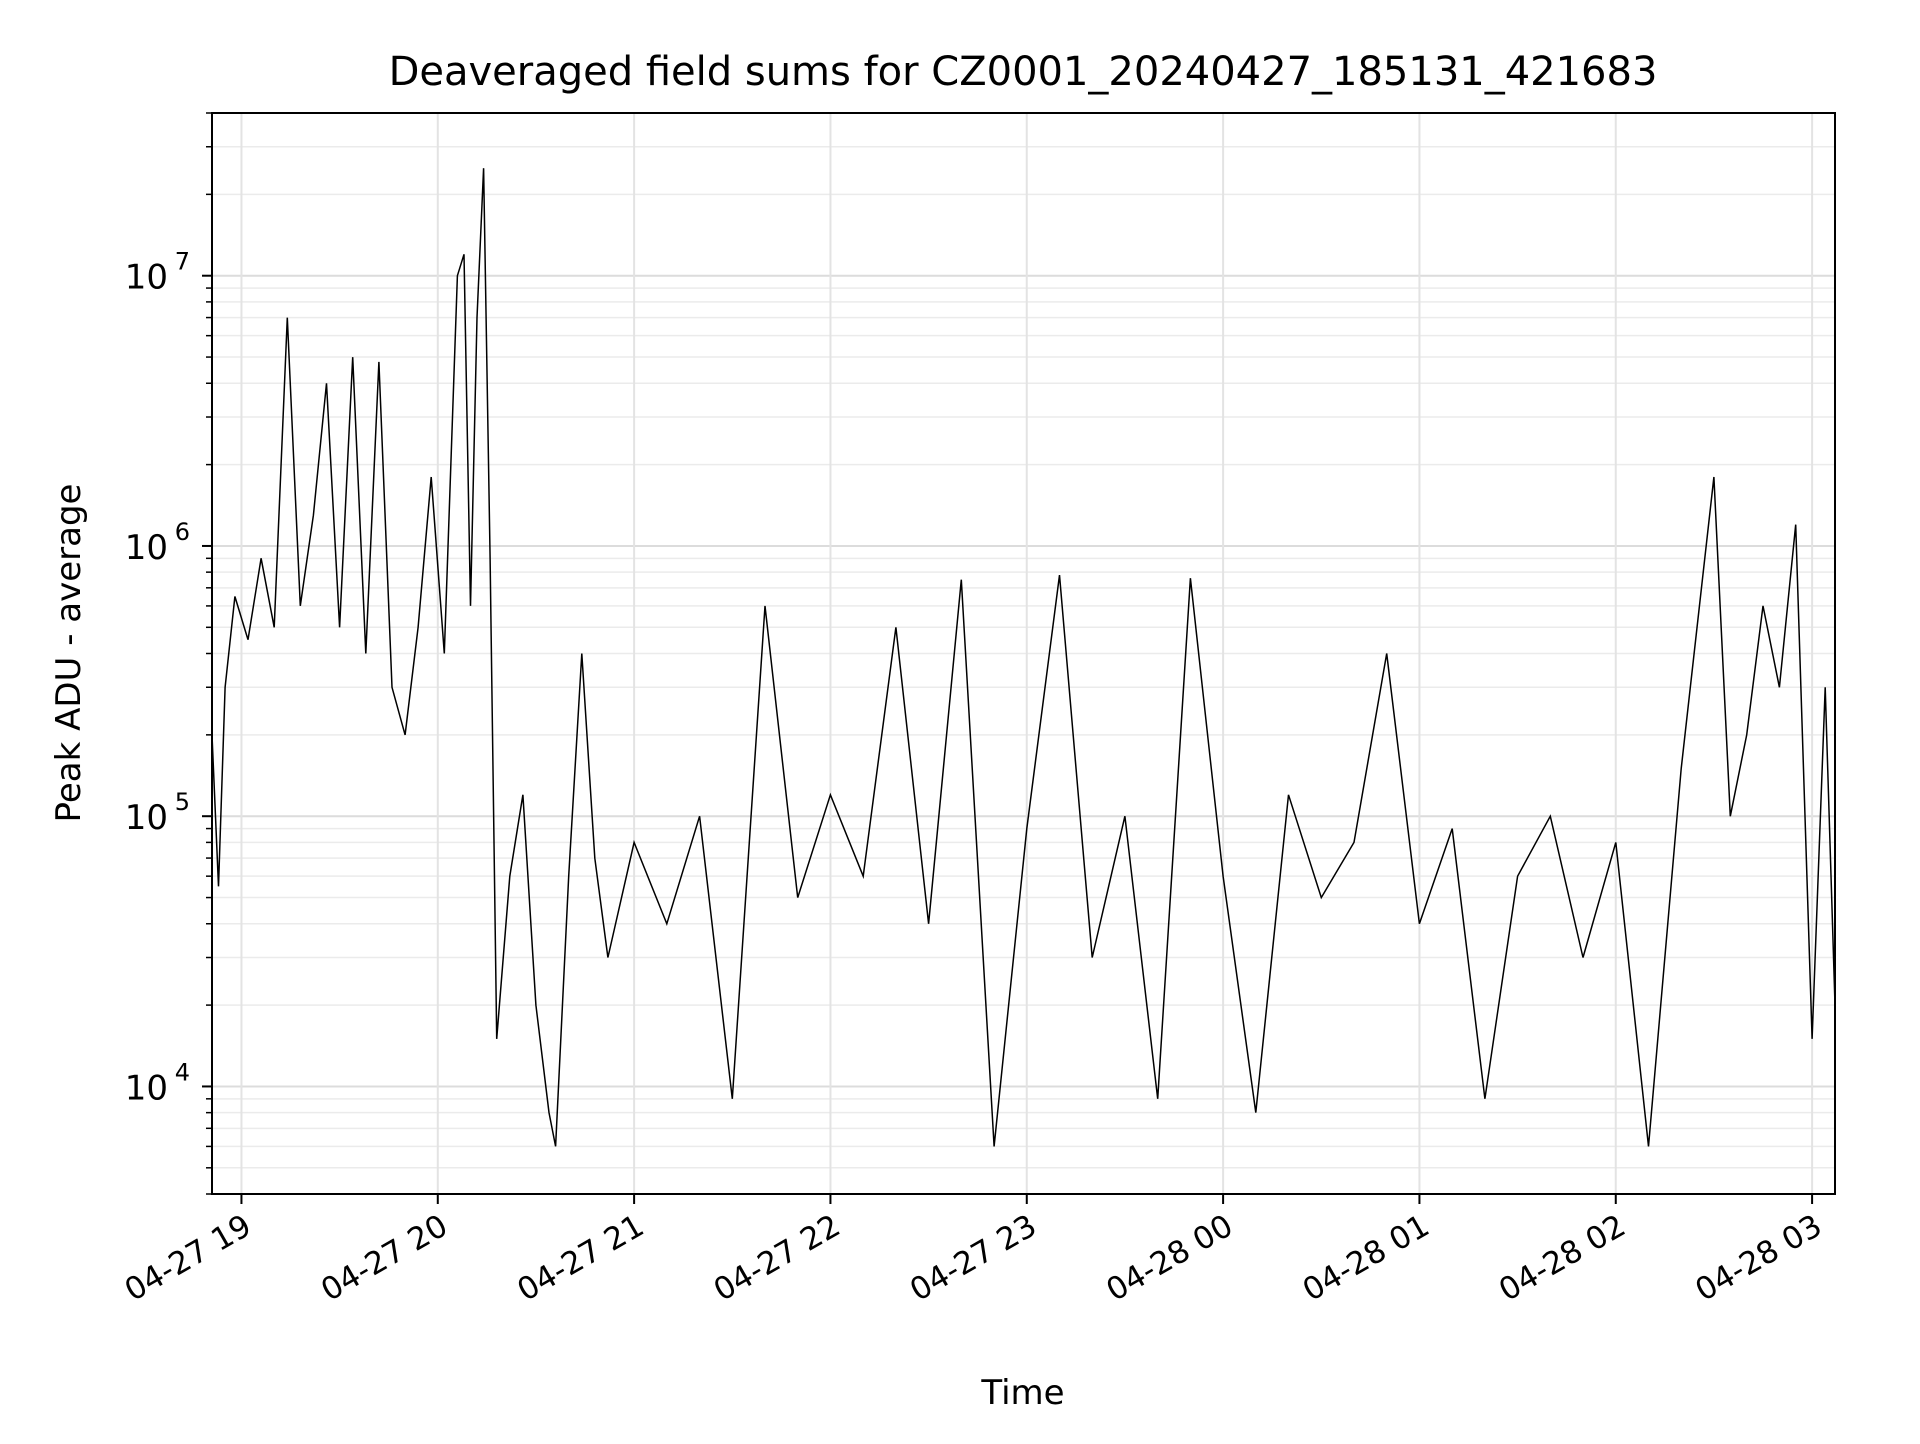 The height and width of the screenshot is (1444, 1920). Describe the element at coordinates (182, 532) in the screenshot. I see `y-tick-exponent: 6` at that location.